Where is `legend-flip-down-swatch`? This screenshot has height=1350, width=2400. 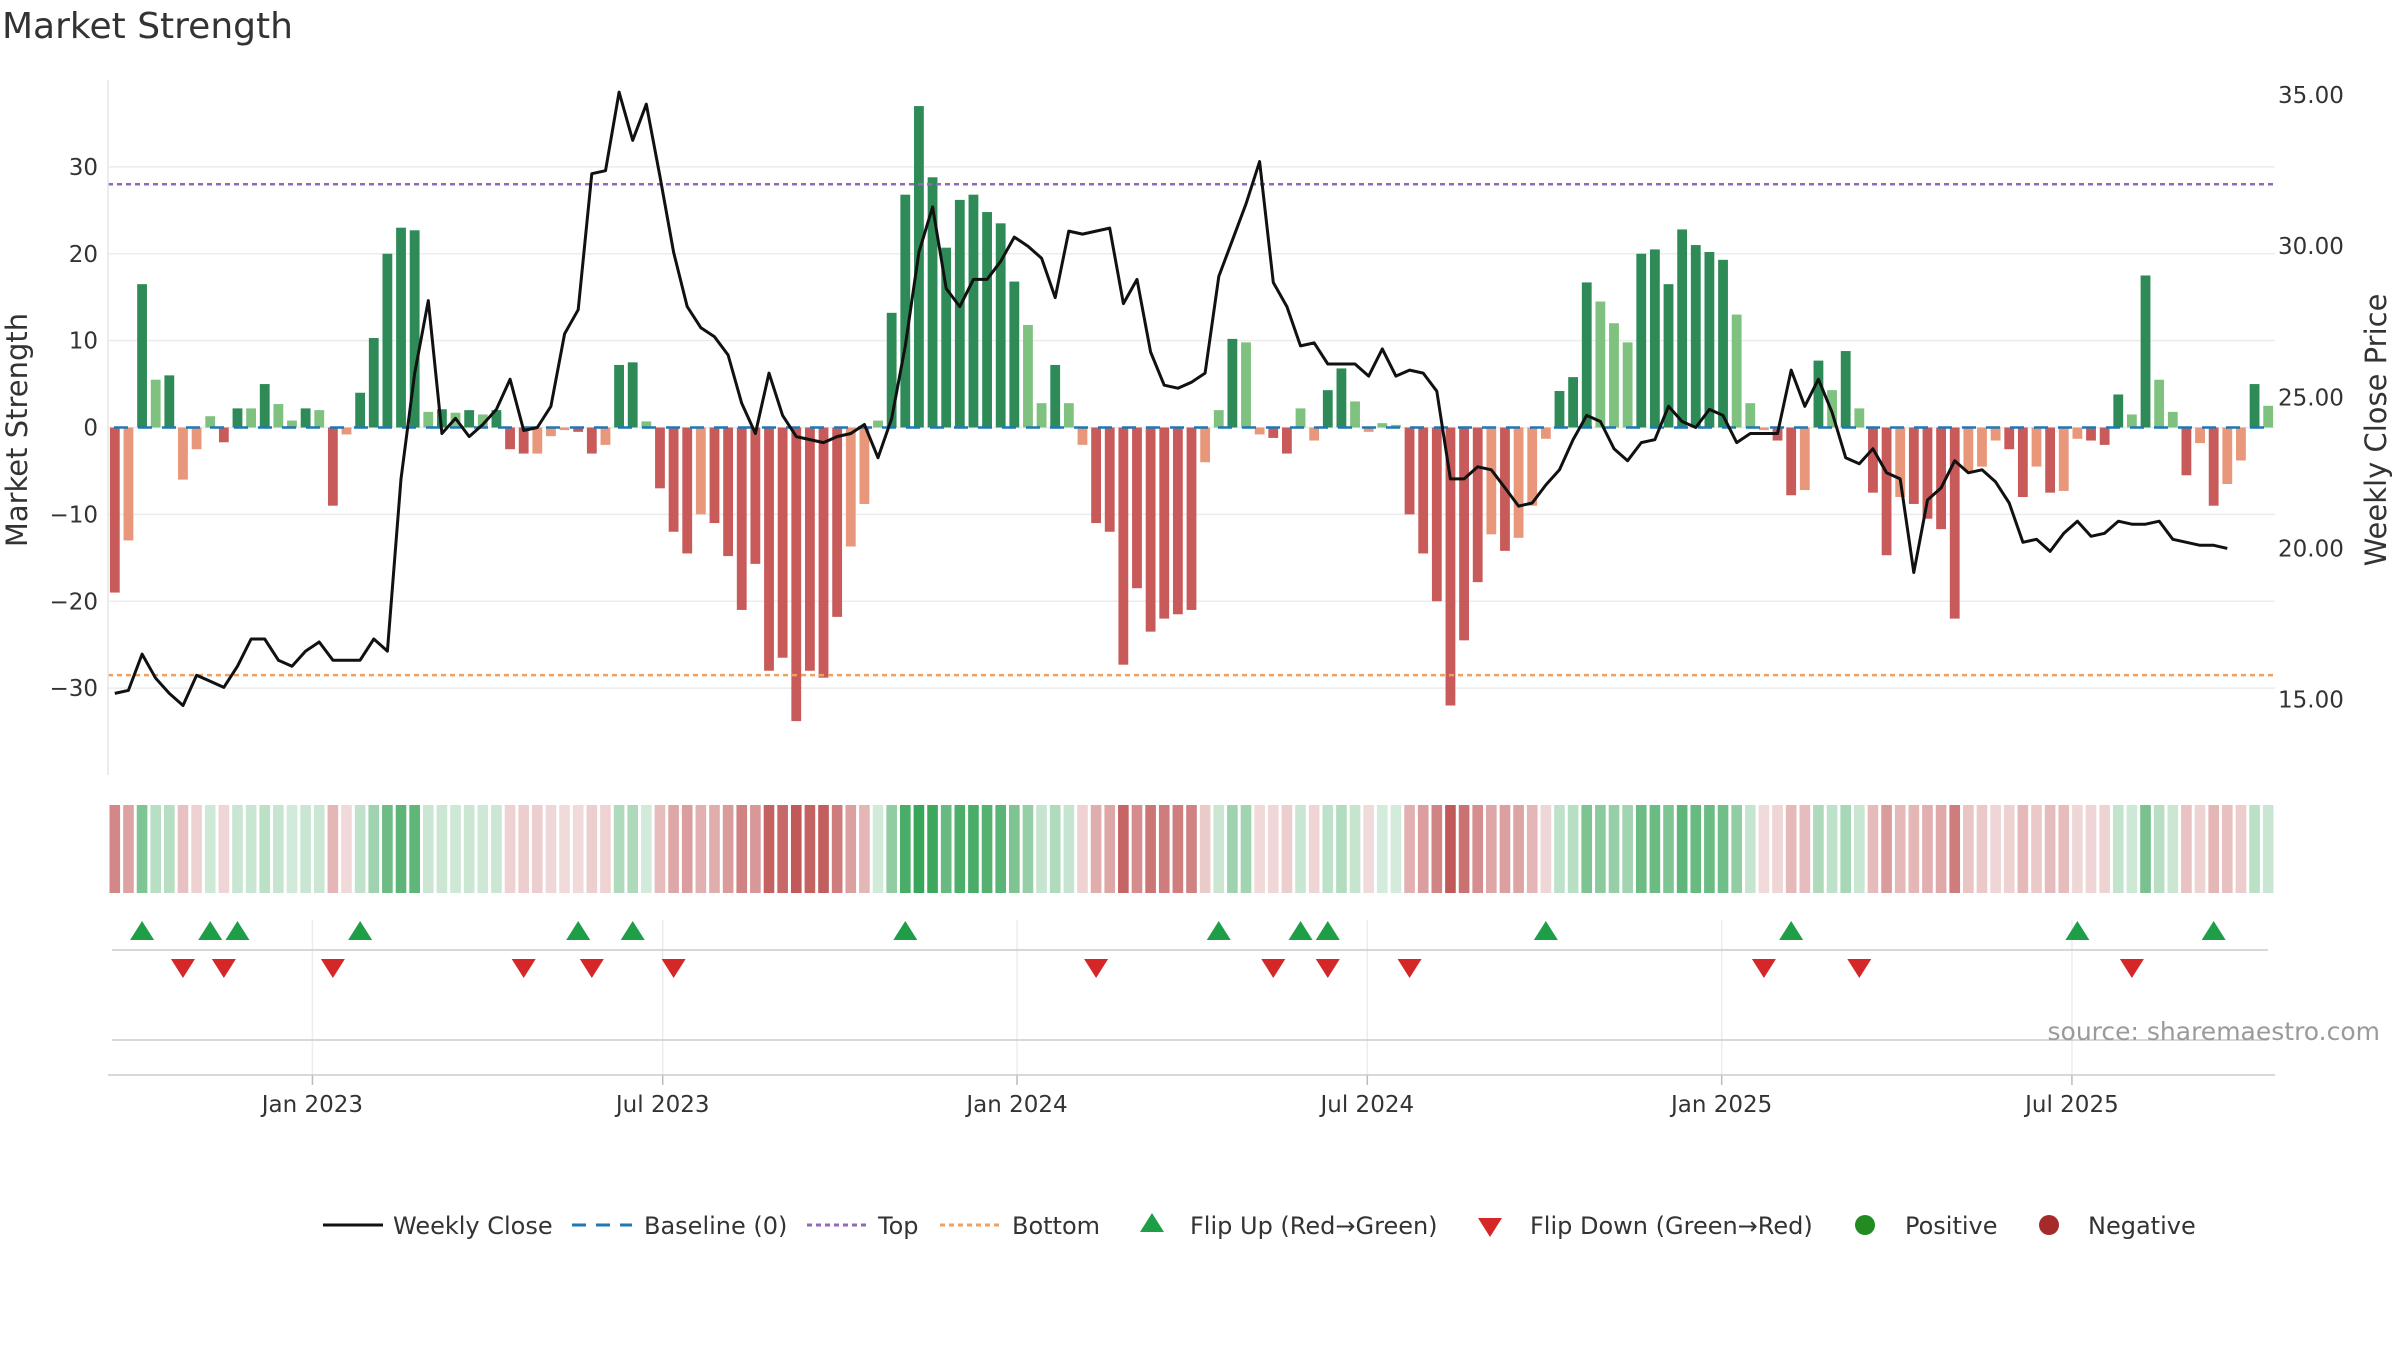
legend-flip-down-swatch is located at coordinates (1490, 1227).